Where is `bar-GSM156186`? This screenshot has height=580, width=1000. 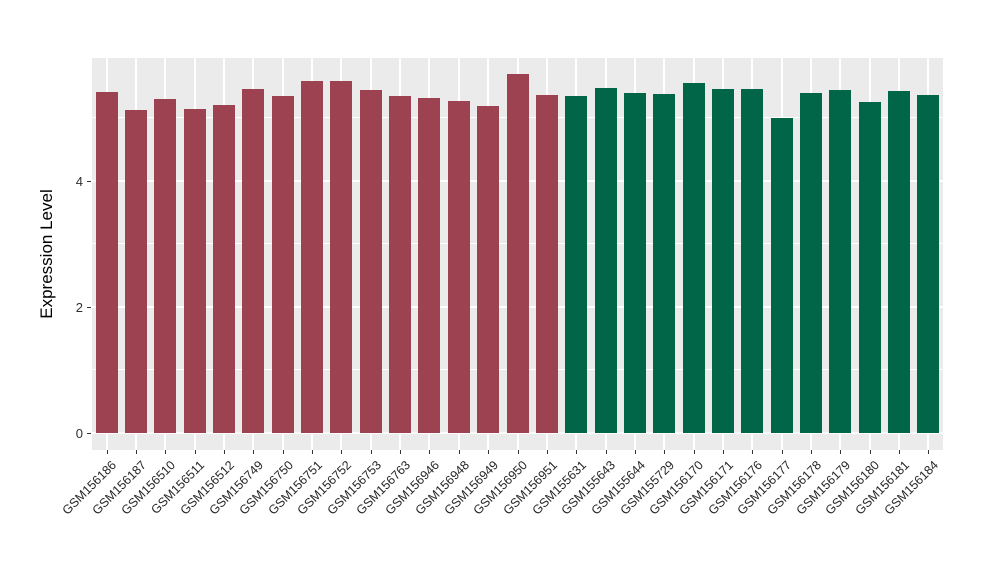 bar-GSM156186 is located at coordinates (106, 262).